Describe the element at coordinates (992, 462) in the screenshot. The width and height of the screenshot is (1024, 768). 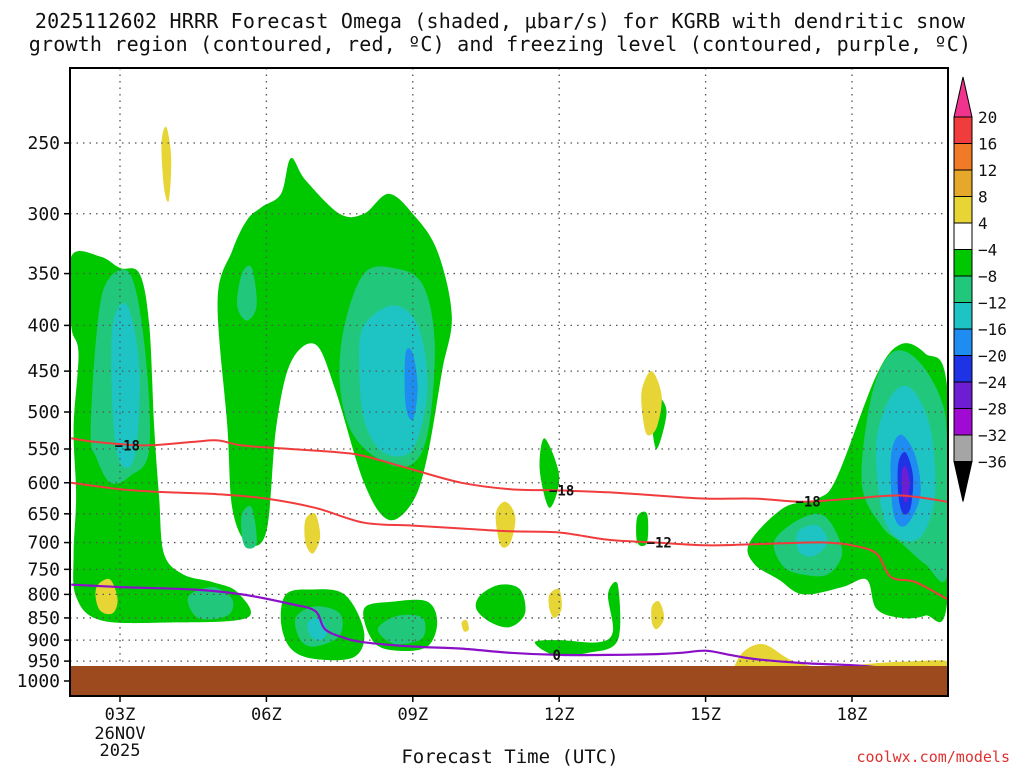
I see `colorbar-label: −36` at that location.